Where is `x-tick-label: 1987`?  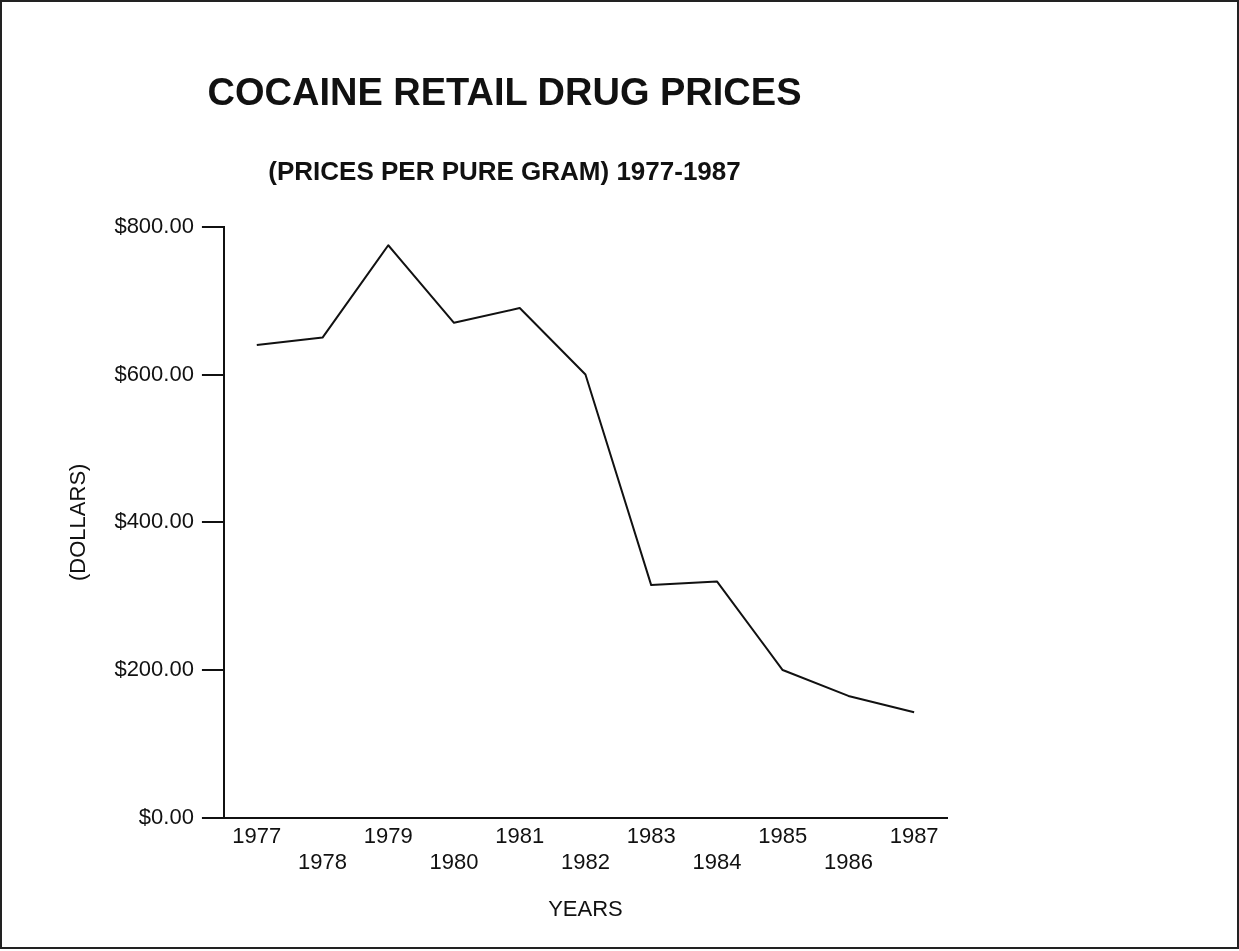 x-tick-label: 1987 is located at coordinates (914, 836).